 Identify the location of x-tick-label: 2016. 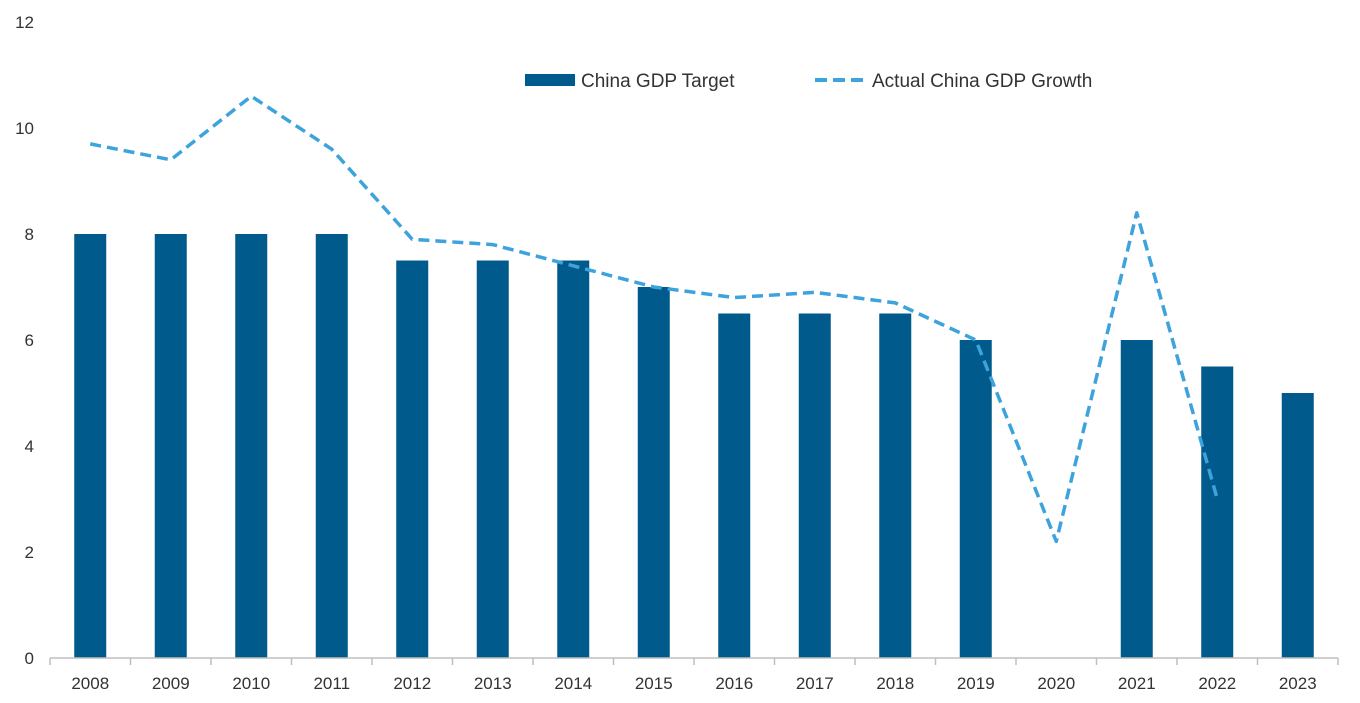
(734, 683).